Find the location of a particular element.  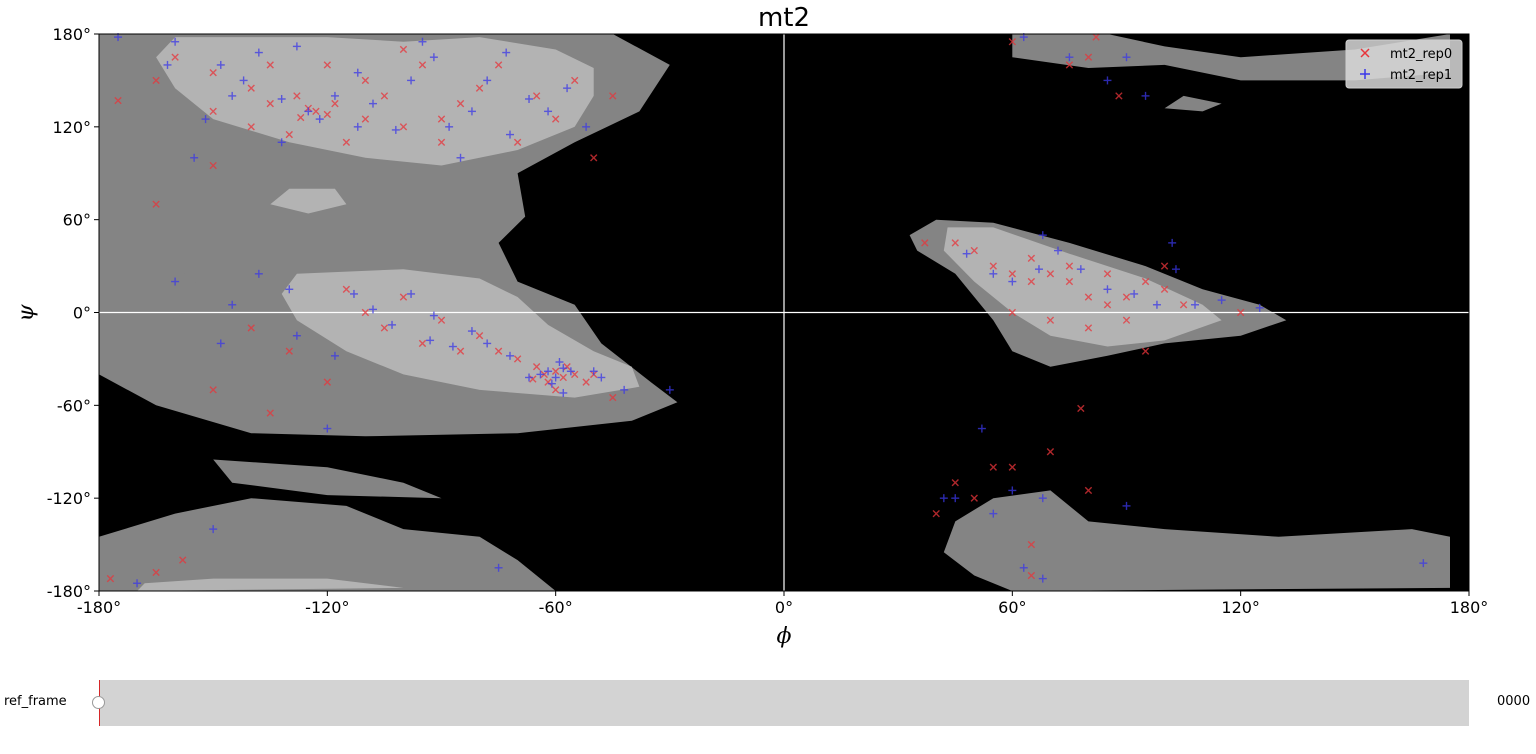

y-tick-label: 60° is located at coordinates (77, 220).